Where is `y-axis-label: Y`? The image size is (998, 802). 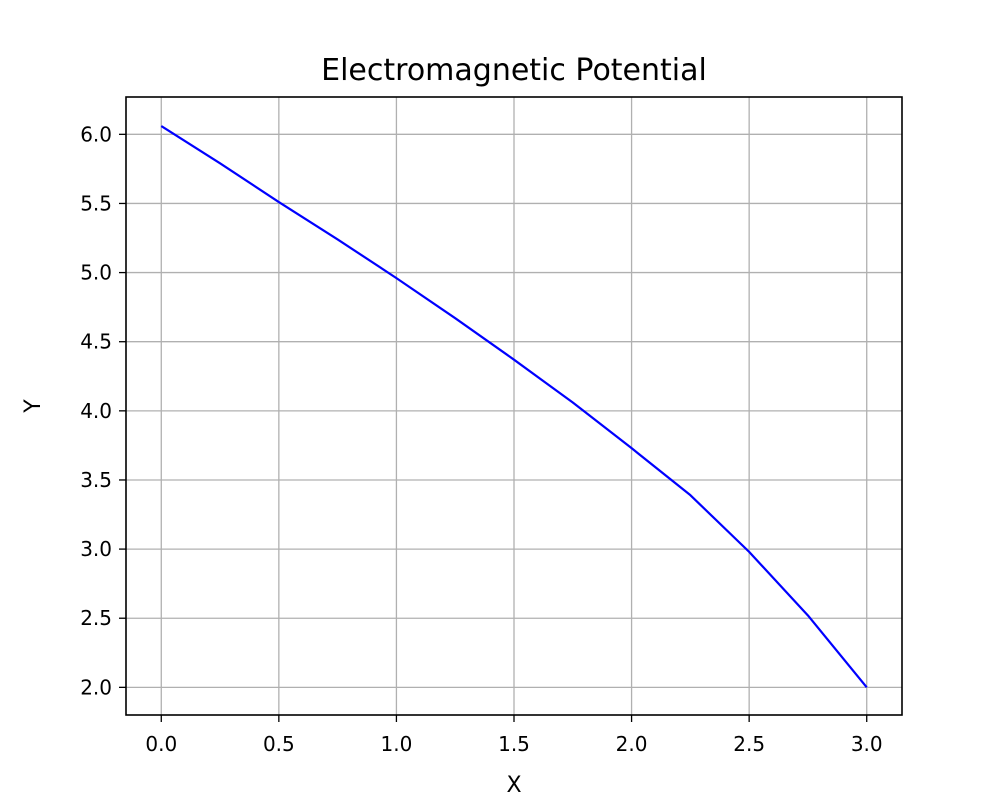
y-axis-label: Y is located at coordinates (33, 406).